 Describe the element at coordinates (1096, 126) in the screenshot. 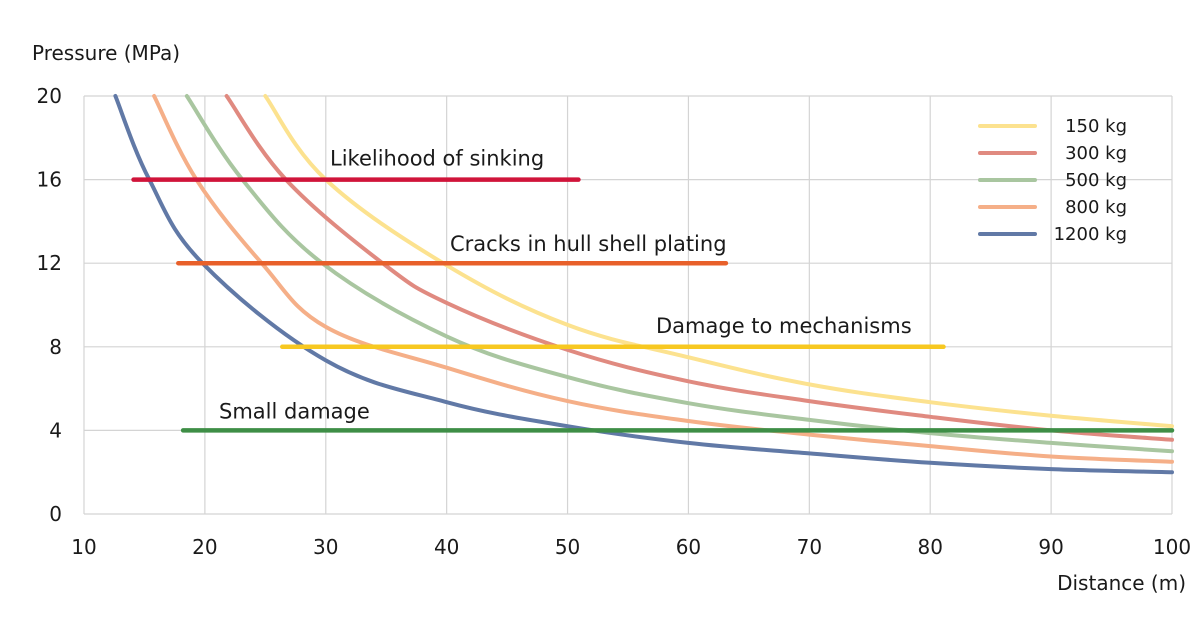

I see `legend-label: 150 kg` at that location.